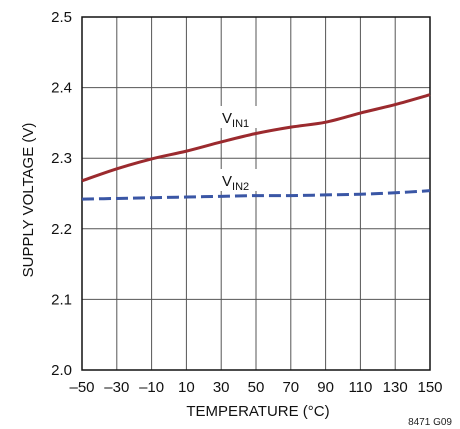 This screenshot has height=429, width=460. Describe the element at coordinates (61, 370) in the screenshot. I see `y-tick-label: 2.0` at that location.